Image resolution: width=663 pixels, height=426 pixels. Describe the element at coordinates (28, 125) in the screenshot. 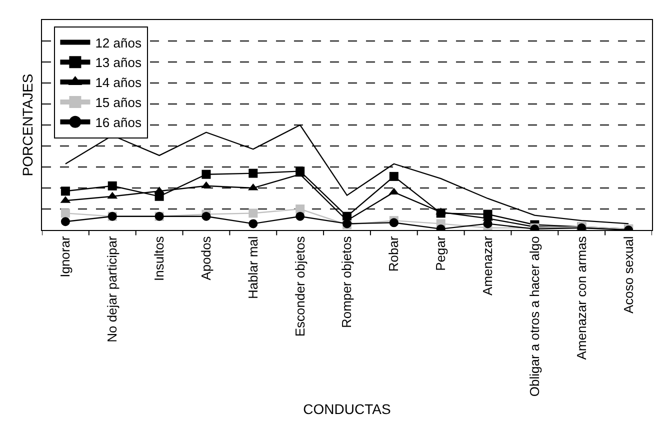

I see `y-axis-title: PORCENTAJES` at that location.